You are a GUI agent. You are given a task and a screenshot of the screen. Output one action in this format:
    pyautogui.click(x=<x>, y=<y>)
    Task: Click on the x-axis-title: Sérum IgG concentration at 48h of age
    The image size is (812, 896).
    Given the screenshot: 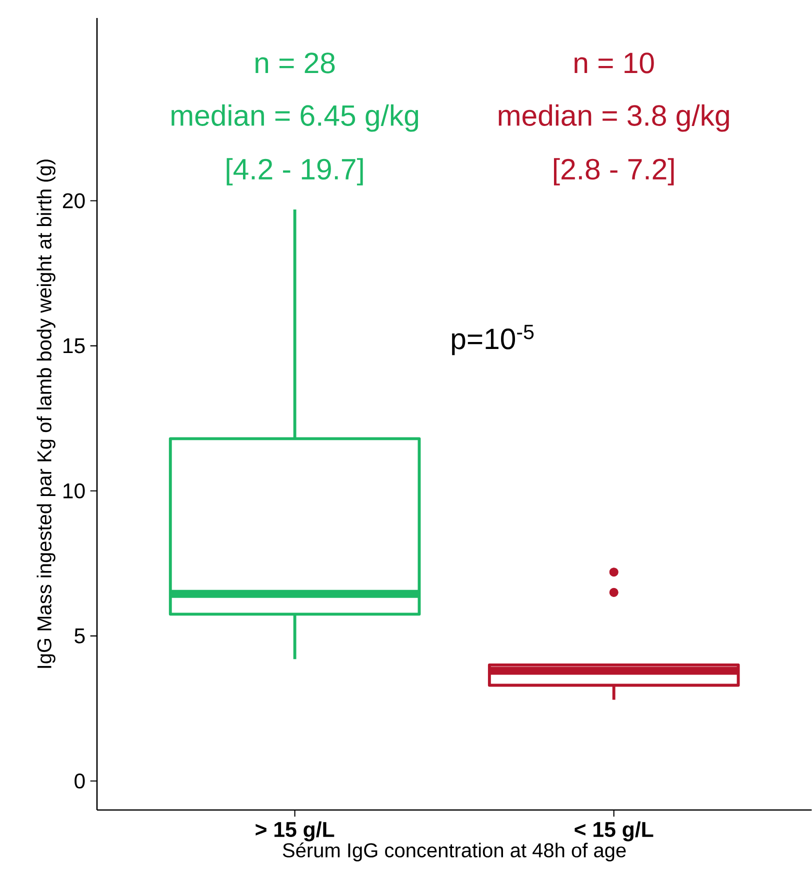 What is the action you would take?
    pyautogui.click(x=454, y=852)
    